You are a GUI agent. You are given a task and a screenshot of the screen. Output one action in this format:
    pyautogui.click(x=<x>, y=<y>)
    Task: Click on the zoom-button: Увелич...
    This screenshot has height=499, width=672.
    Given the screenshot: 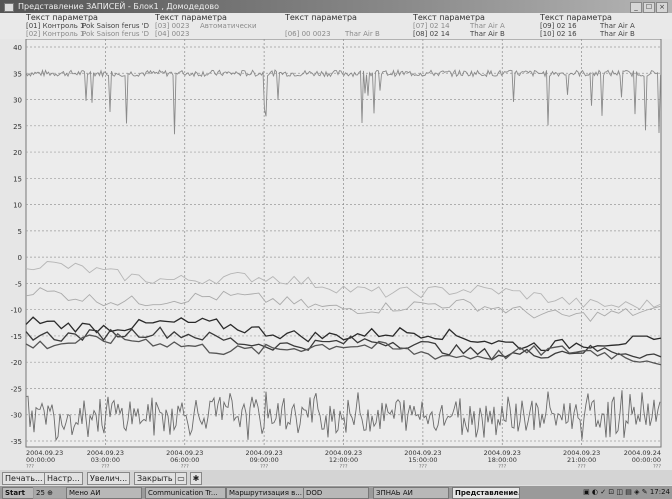 What is the action you would take?
    pyautogui.click(x=109, y=478)
    